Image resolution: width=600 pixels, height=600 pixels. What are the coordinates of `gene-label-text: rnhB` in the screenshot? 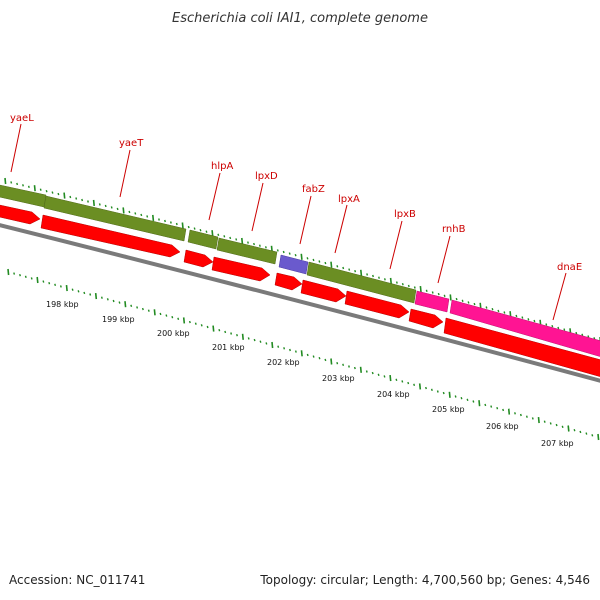 It's located at (454, 229).